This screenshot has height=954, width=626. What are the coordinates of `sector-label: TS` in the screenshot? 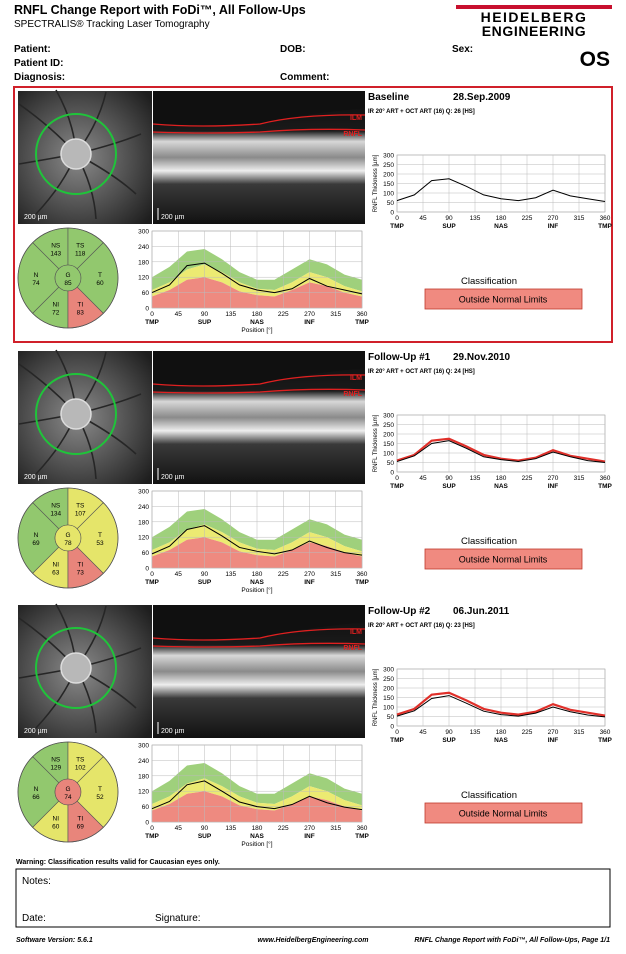 It's located at (80, 759).